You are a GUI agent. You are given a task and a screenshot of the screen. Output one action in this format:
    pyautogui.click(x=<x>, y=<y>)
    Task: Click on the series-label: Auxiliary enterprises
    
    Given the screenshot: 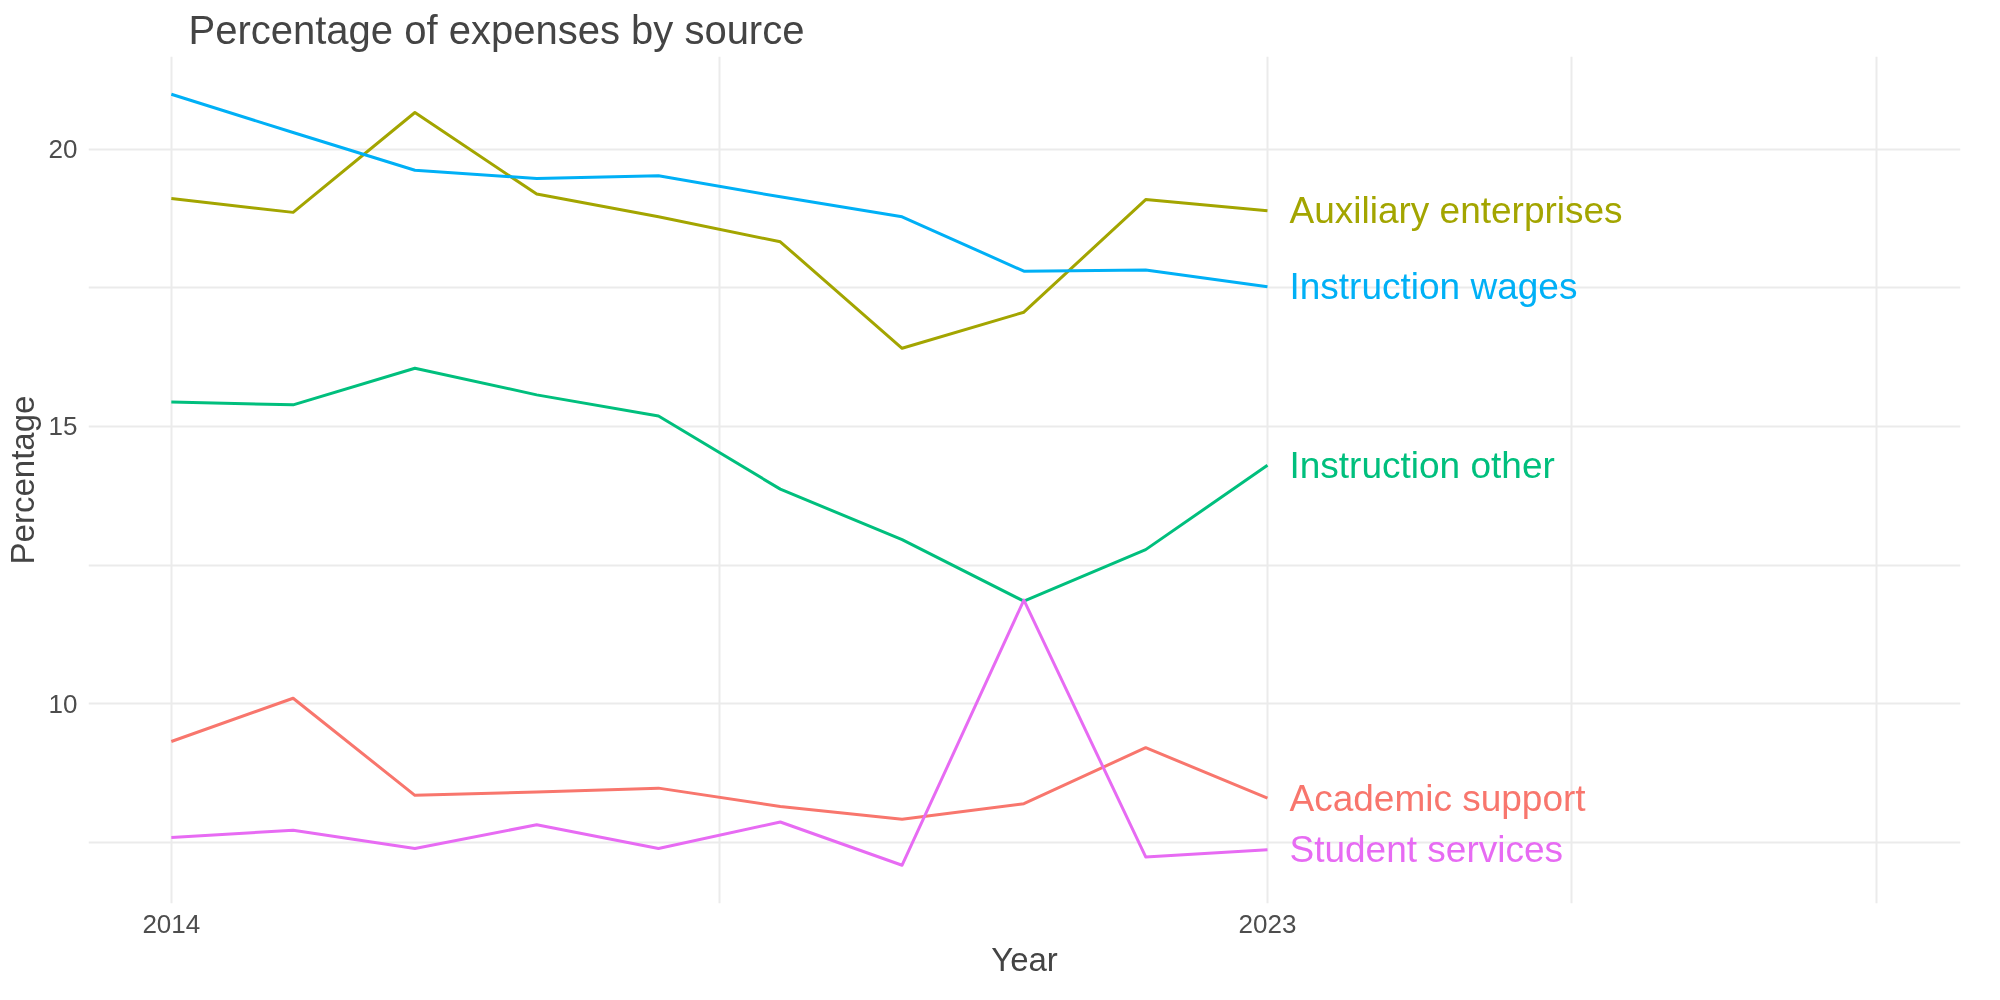 What is the action you would take?
    pyautogui.click(x=1456, y=211)
    